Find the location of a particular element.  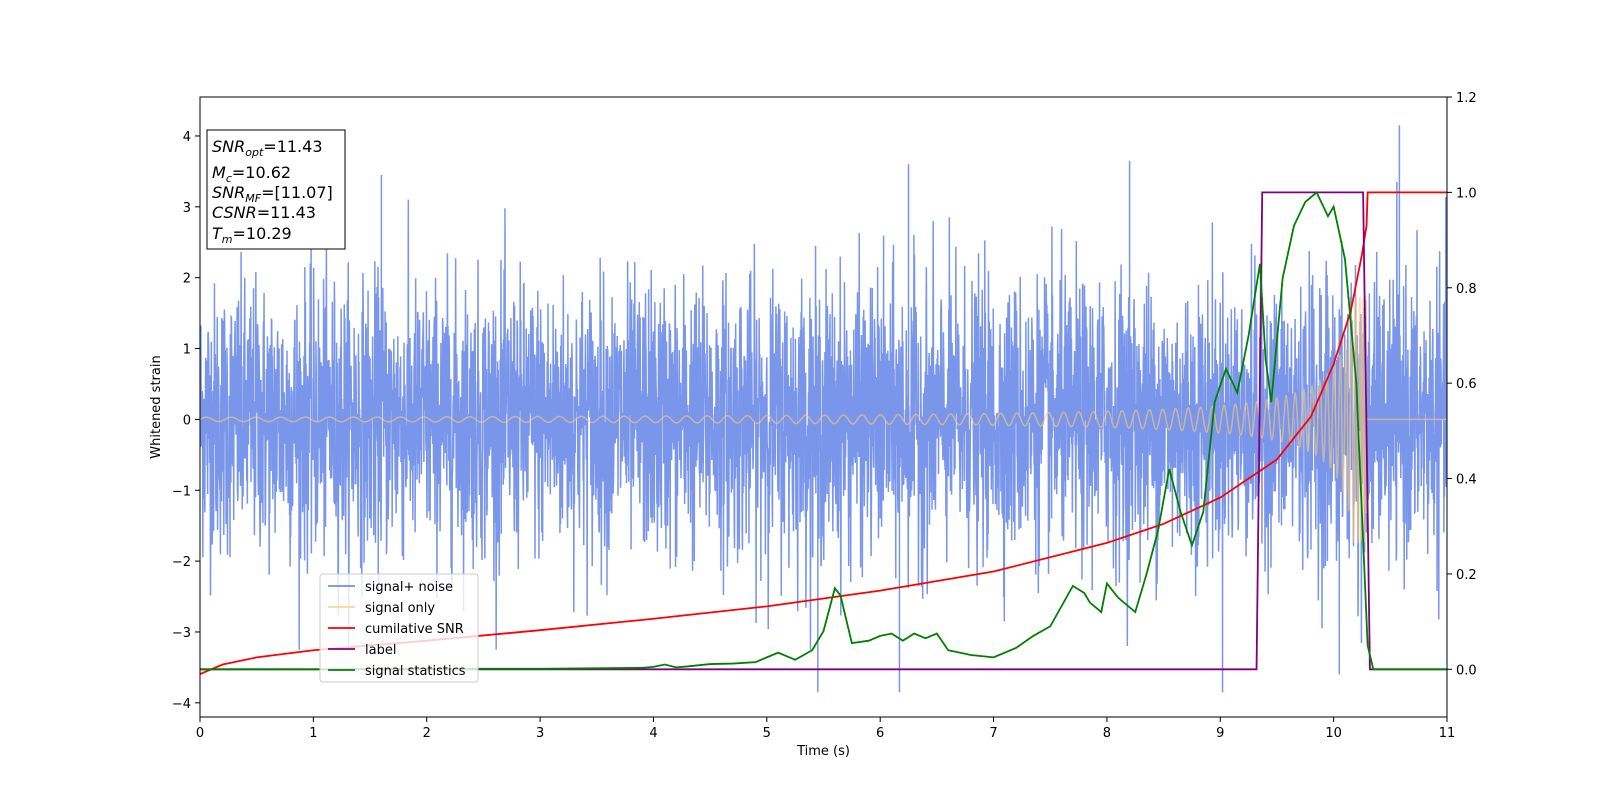

x-axis: 0 1 2 3 4 5 6 7 8 9 10 11 is located at coordinates (825, 729).